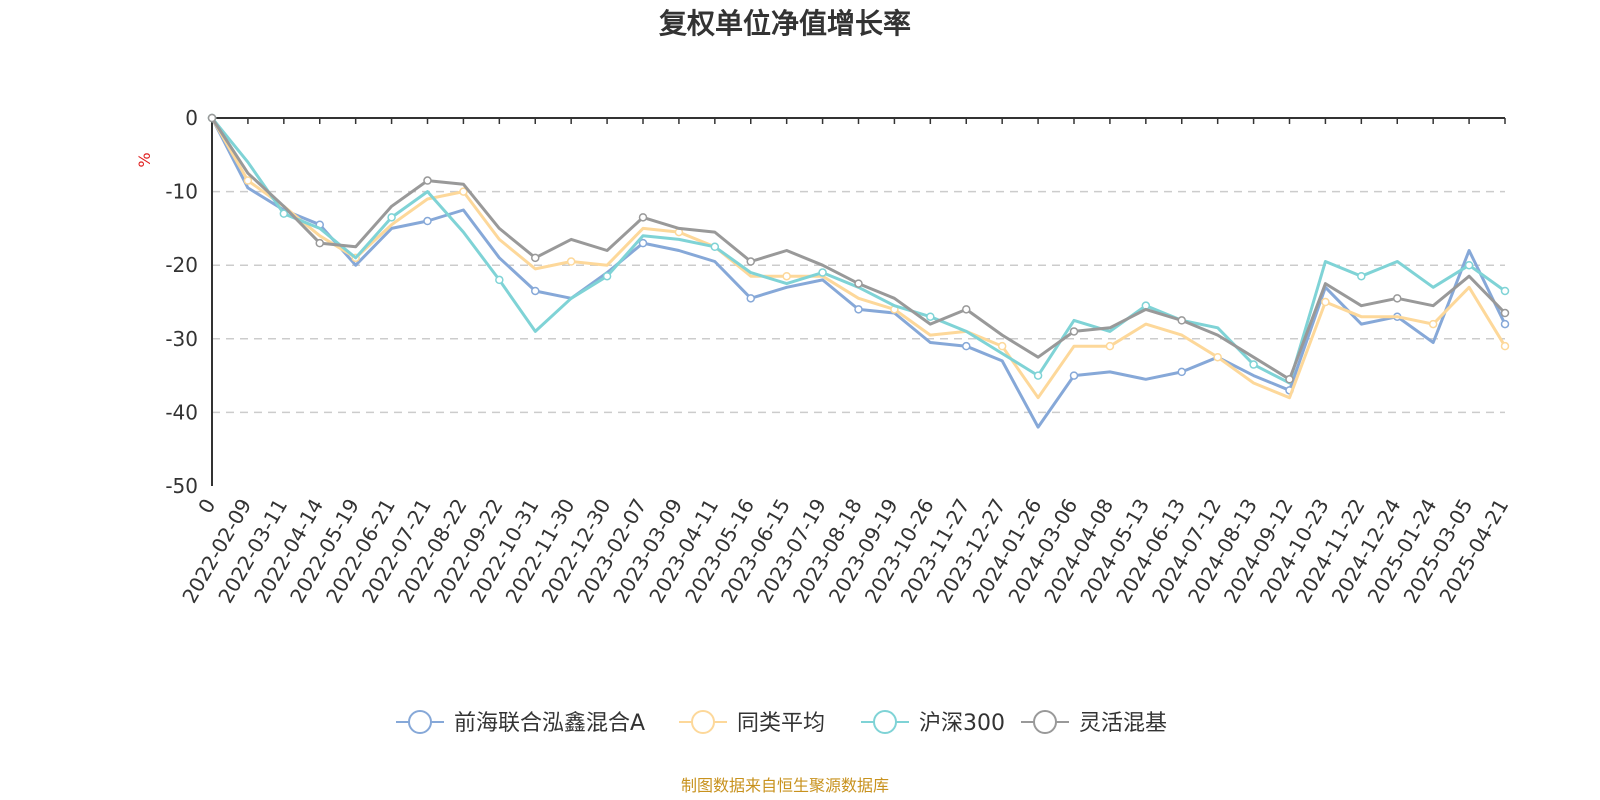  What do you see at coordinates (144, 159) in the screenshot?
I see `y-axis-unit: %` at bounding box center [144, 159].